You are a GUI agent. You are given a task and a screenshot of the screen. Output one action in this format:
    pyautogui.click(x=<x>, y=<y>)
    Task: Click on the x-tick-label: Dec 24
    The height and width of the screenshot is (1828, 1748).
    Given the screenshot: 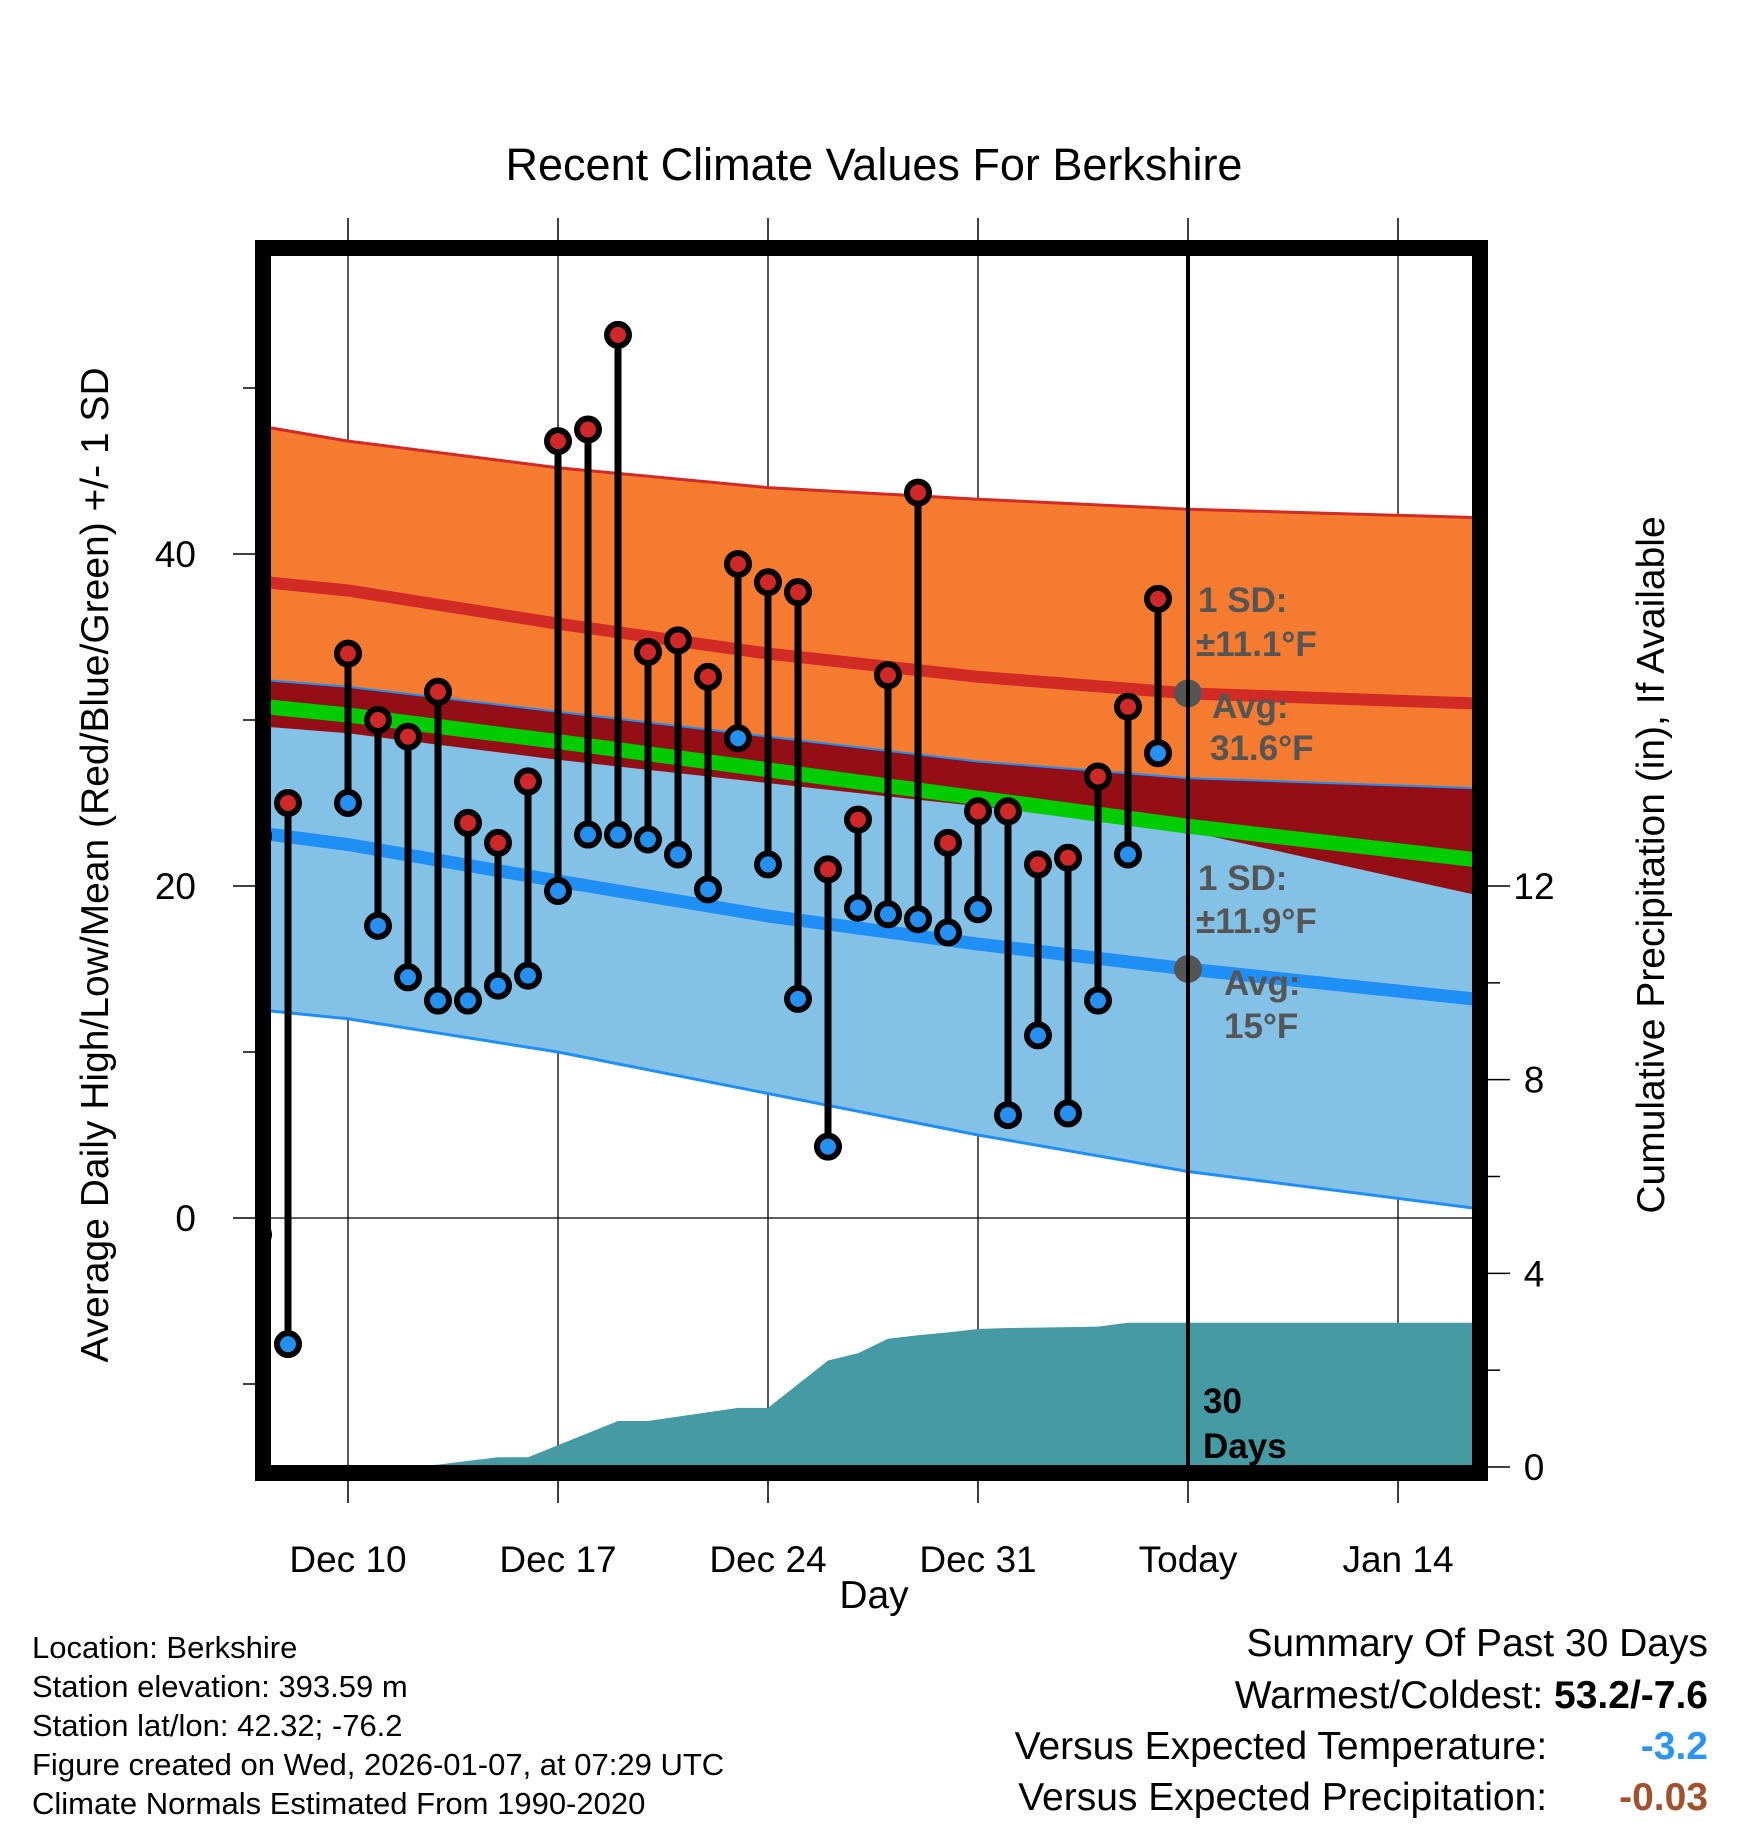 What is the action you would take?
    pyautogui.click(x=767, y=1559)
    